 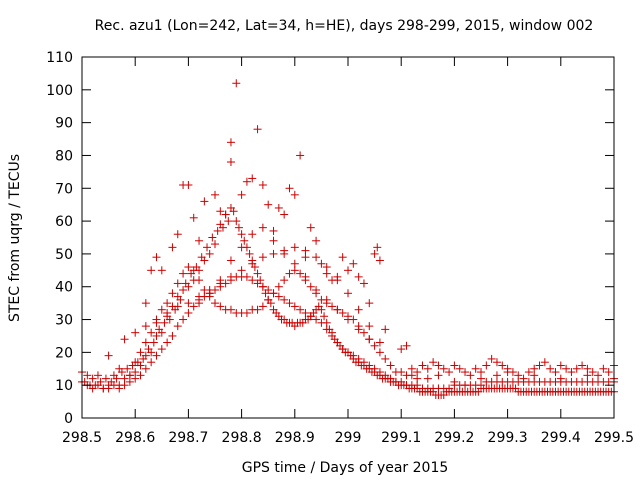 I want to click on y-tick-label: 60, so click(x=64, y=222).